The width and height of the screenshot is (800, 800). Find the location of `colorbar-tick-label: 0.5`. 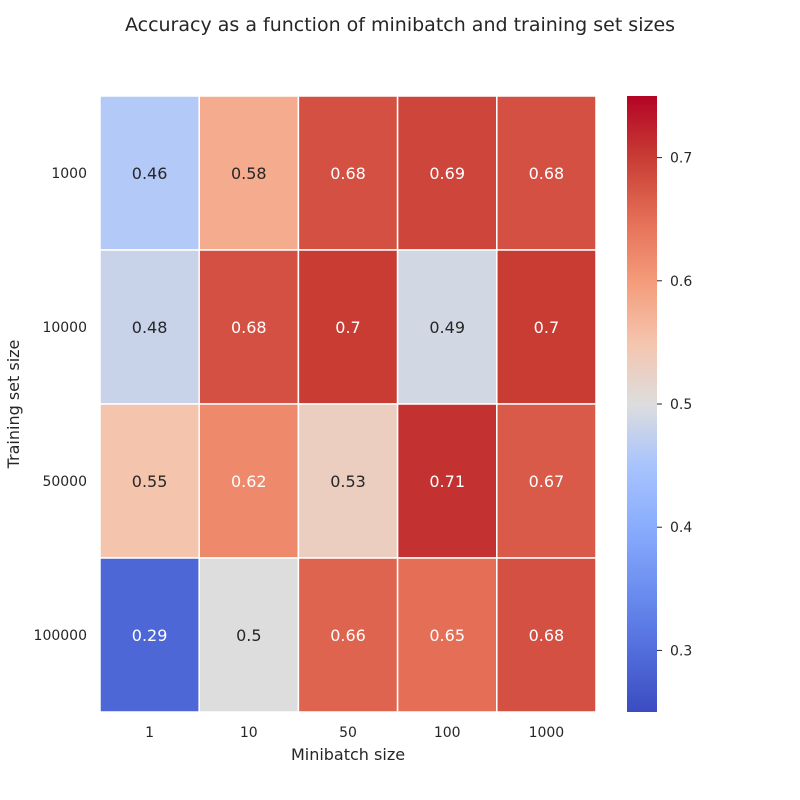

colorbar-tick-label: 0.5 is located at coordinates (681, 405).